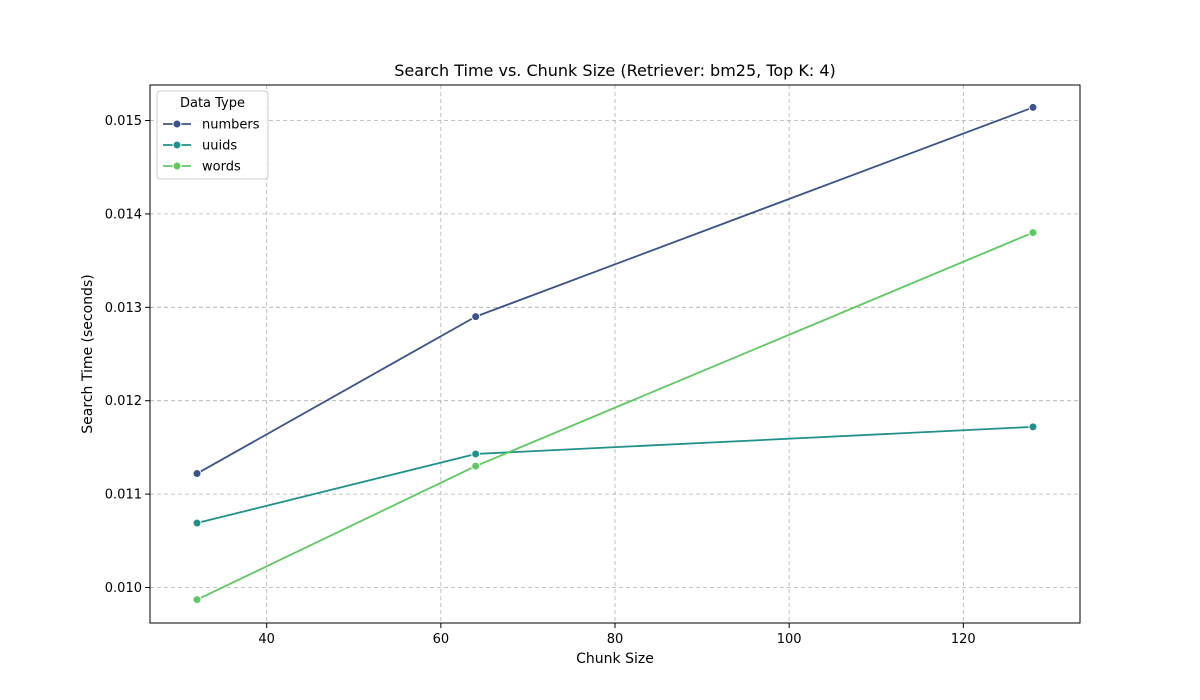 This screenshot has height=700, width=1200. What do you see at coordinates (123, 495) in the screenshot?
I see `y-tick-label: 0.011` at bounding box center [123, 495].